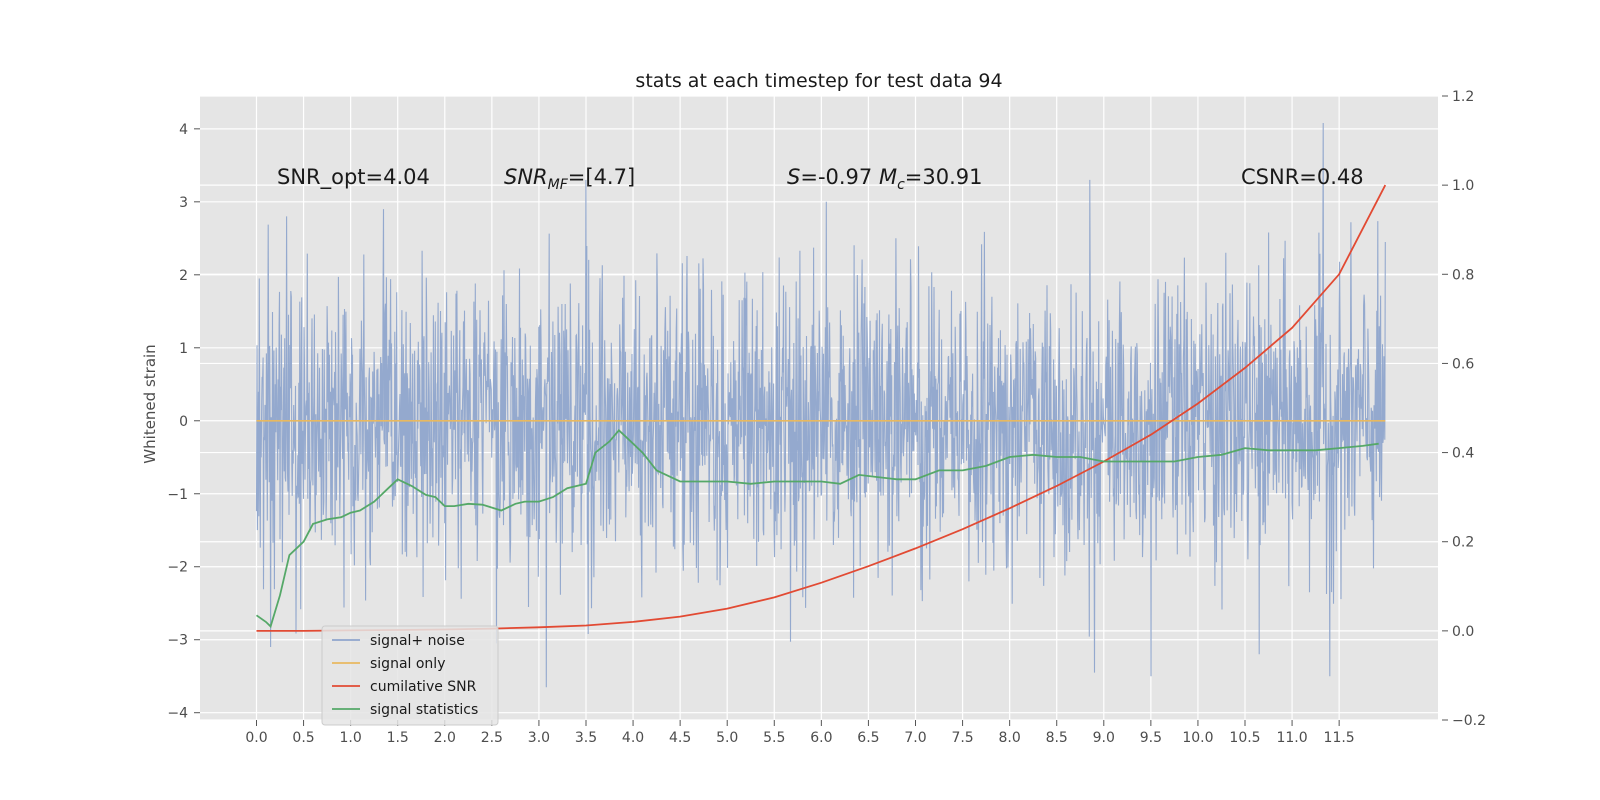 The image size is (1600, 800). Describe the element at coordinates (183, 130) in the screenshot. I see `y-tick-label: 4` at that location.